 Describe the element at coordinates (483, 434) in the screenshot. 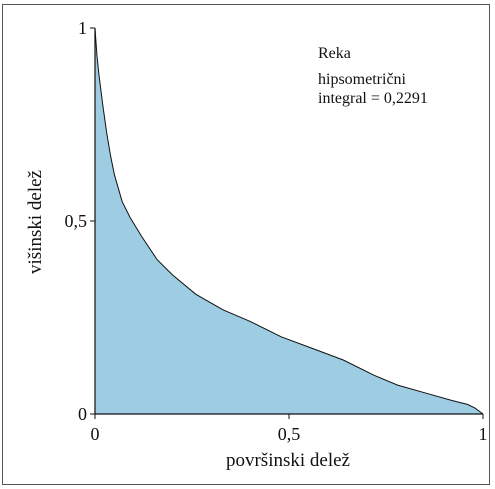

I see `x-tick-label: 1` at that location.